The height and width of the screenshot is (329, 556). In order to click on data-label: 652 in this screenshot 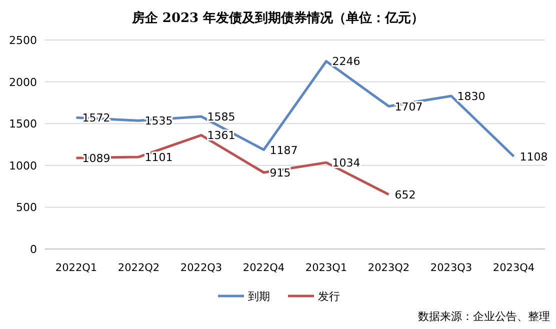, I will do `click(405, 195)`.